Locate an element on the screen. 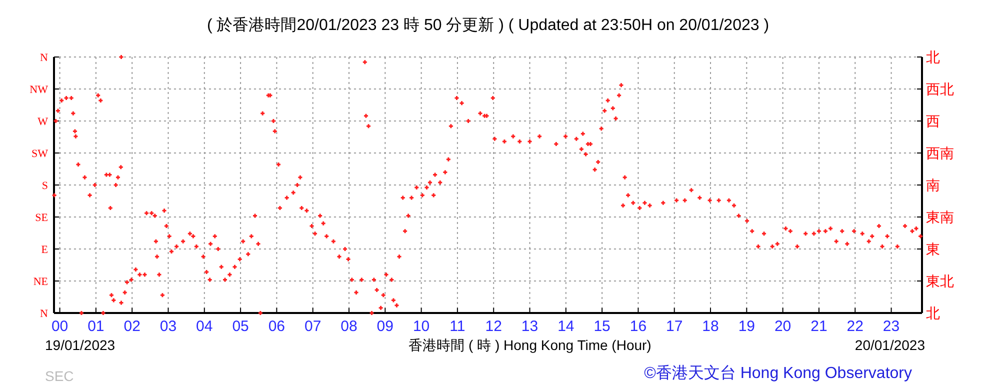 The width and height of the screenshot is (983, 388). x-tick-label: 13 is located at coordinates (529, 326).